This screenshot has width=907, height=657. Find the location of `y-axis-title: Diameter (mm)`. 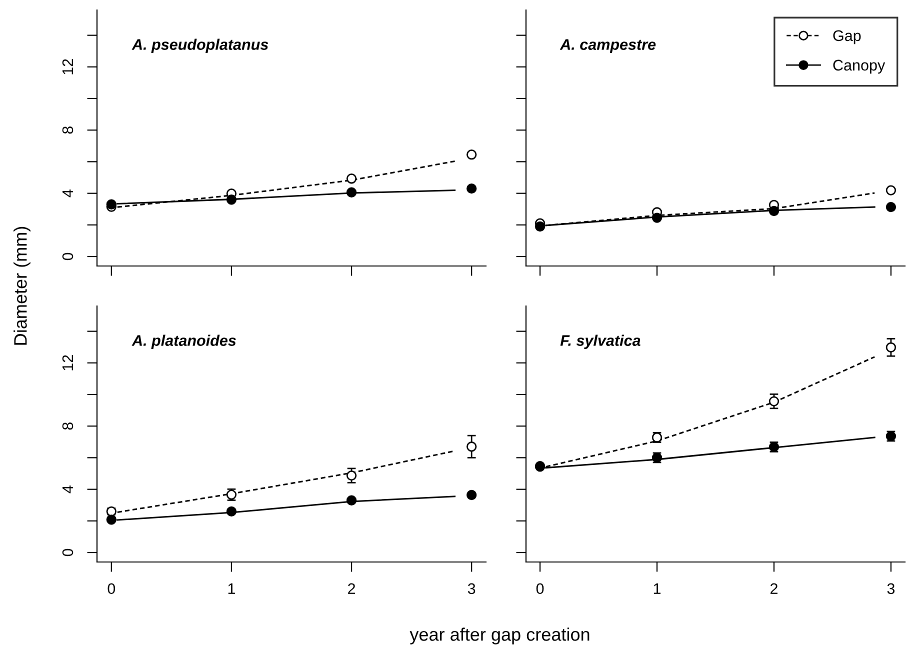

y-axis-title: Diameter (mm) is located at coordinates (22, 285).